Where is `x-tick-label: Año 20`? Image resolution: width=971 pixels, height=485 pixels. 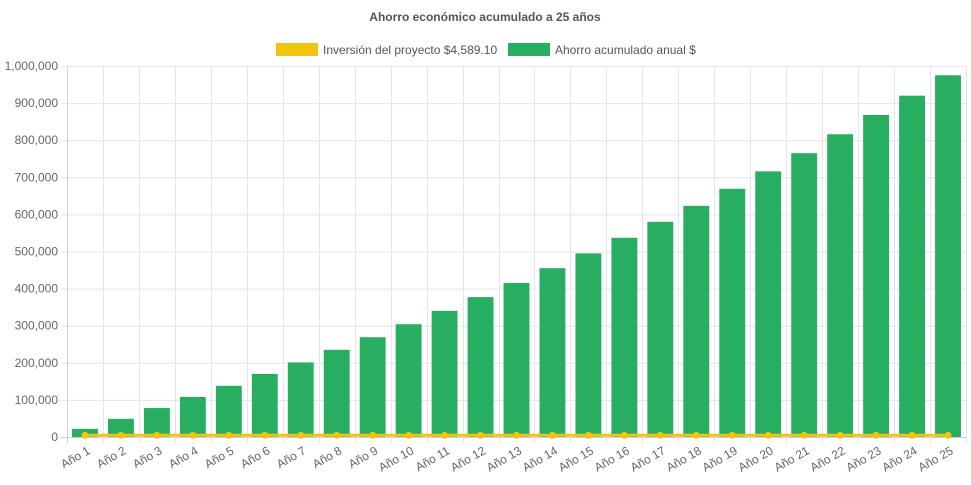
x-tick-label: Año 20 is located at coordinates (756, 458).